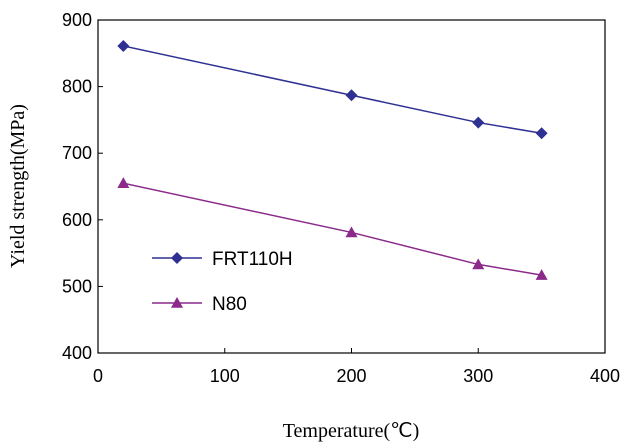 The height and width of the screenshot is (445, 631). I want to click on y-axis-title: Yield strength(MPa), so click(18, 186).